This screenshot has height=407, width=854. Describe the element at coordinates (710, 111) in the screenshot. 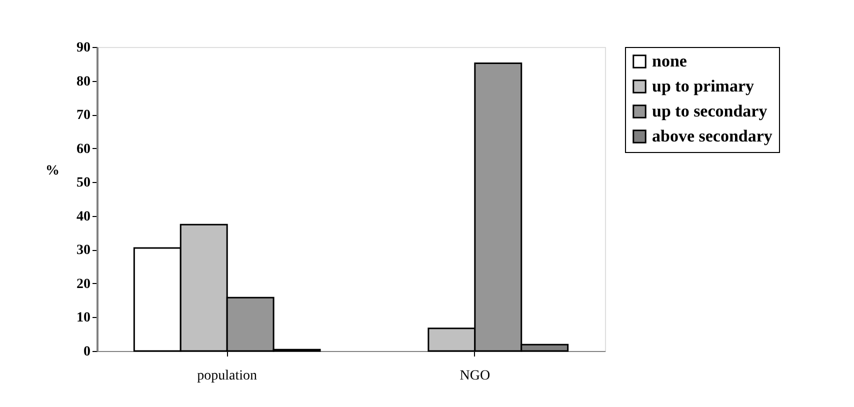

I see `legend-label: up to secondary` at that location.